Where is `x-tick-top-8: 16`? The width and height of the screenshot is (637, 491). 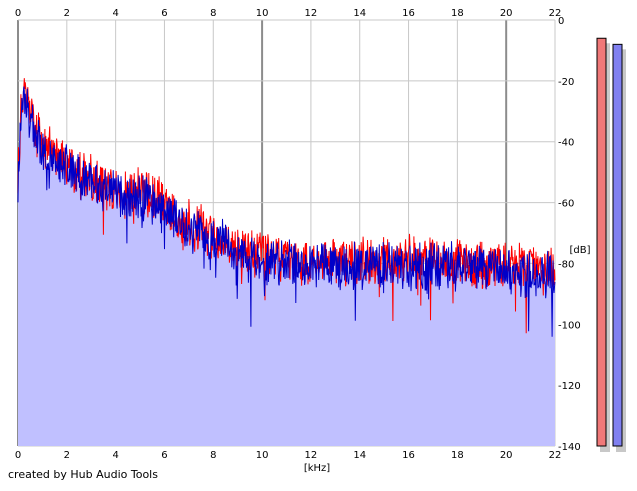
x-tick-top-8: 16 is located at coordinates (408, 13).